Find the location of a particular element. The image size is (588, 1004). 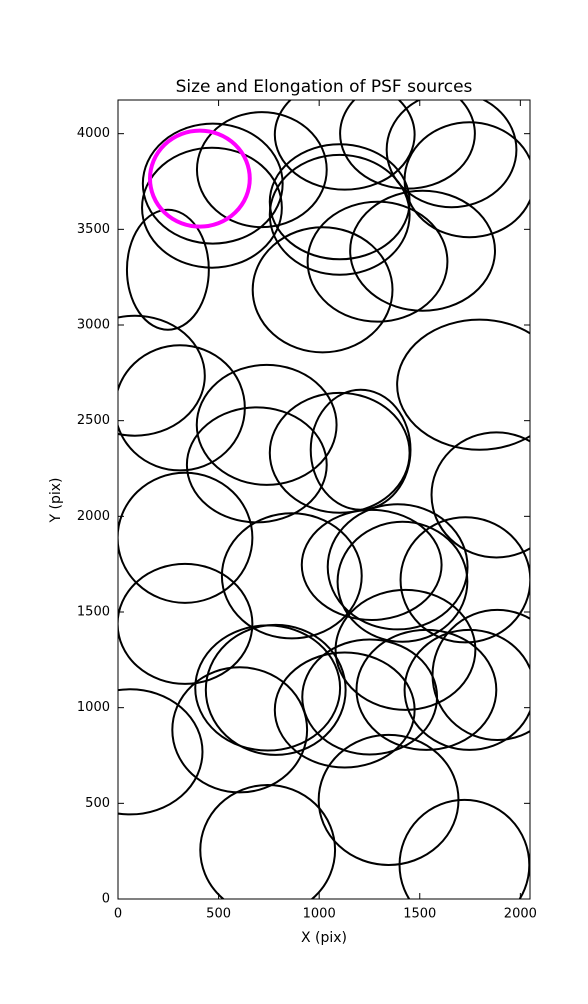

y-tick-label: 500 is located at coordinates (97, 803).